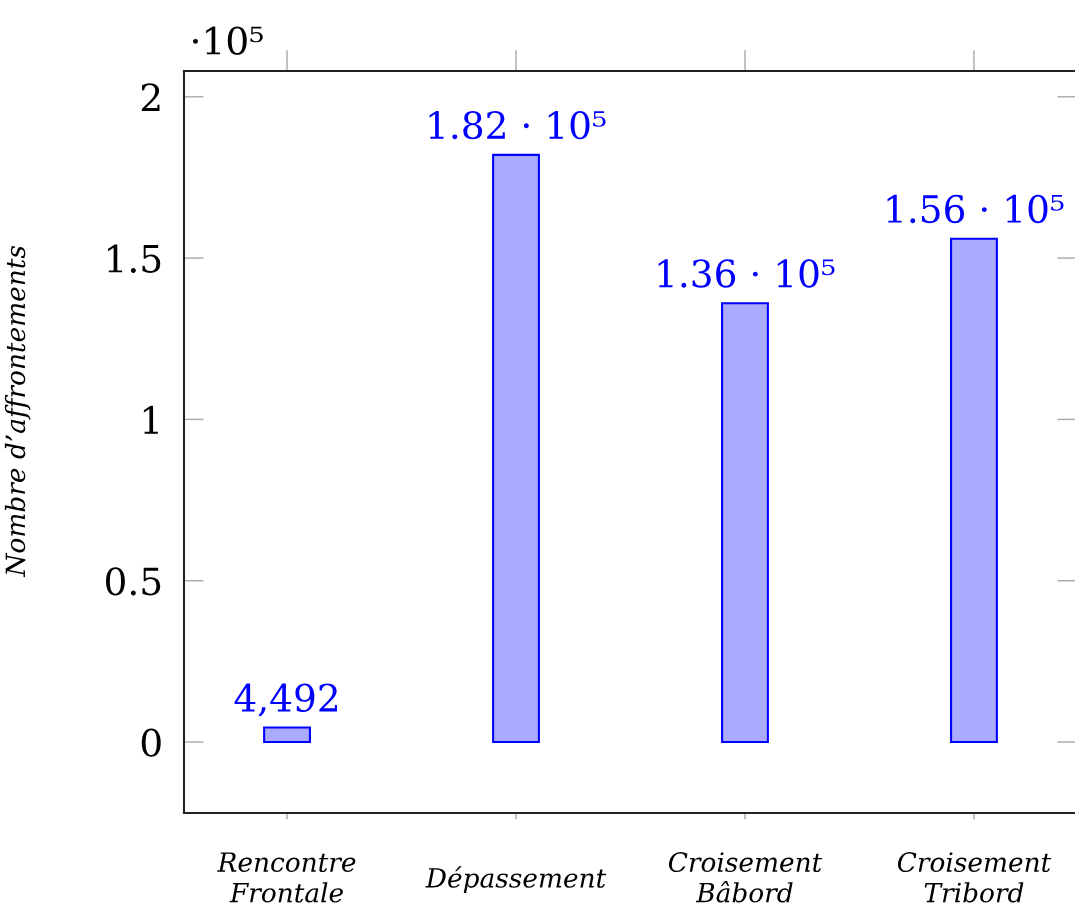  Describe the element at coordinates (286, 700) in the screenshot. I see `annotation: 4,492` at that location.